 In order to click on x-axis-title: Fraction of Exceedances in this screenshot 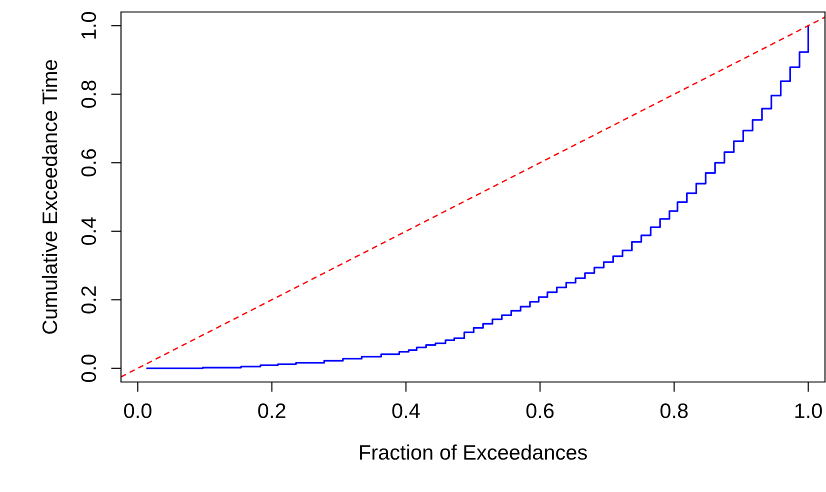, I will do `click(473, 452)`.